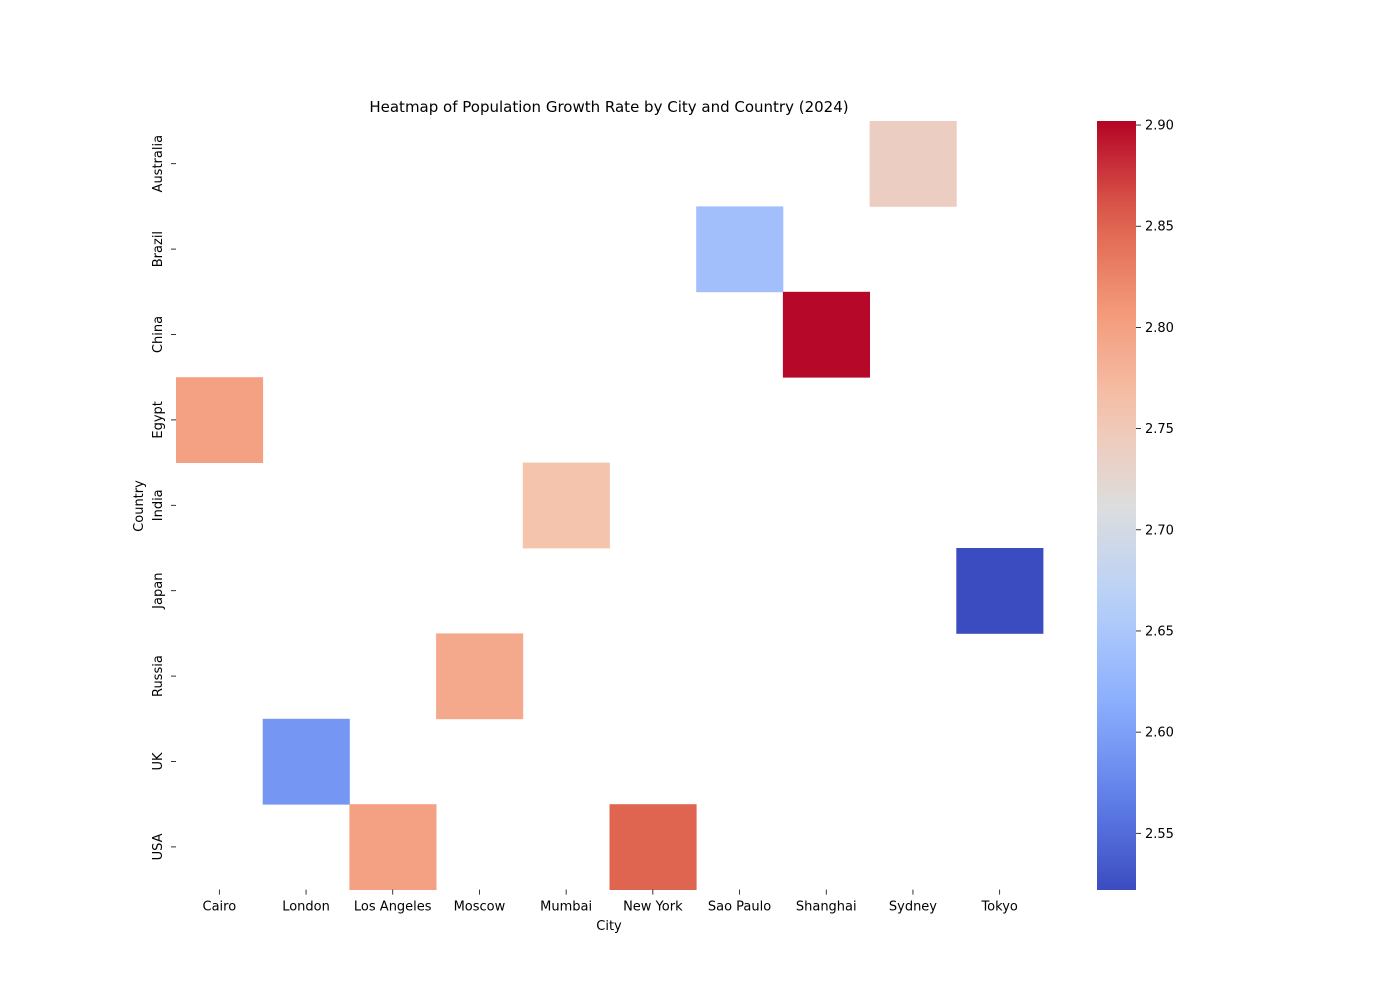 The image size is (1400, 1004). Describe the element at coordinates (1116, 505) in the screenshot. I see `colorbar-gradient` at that location.